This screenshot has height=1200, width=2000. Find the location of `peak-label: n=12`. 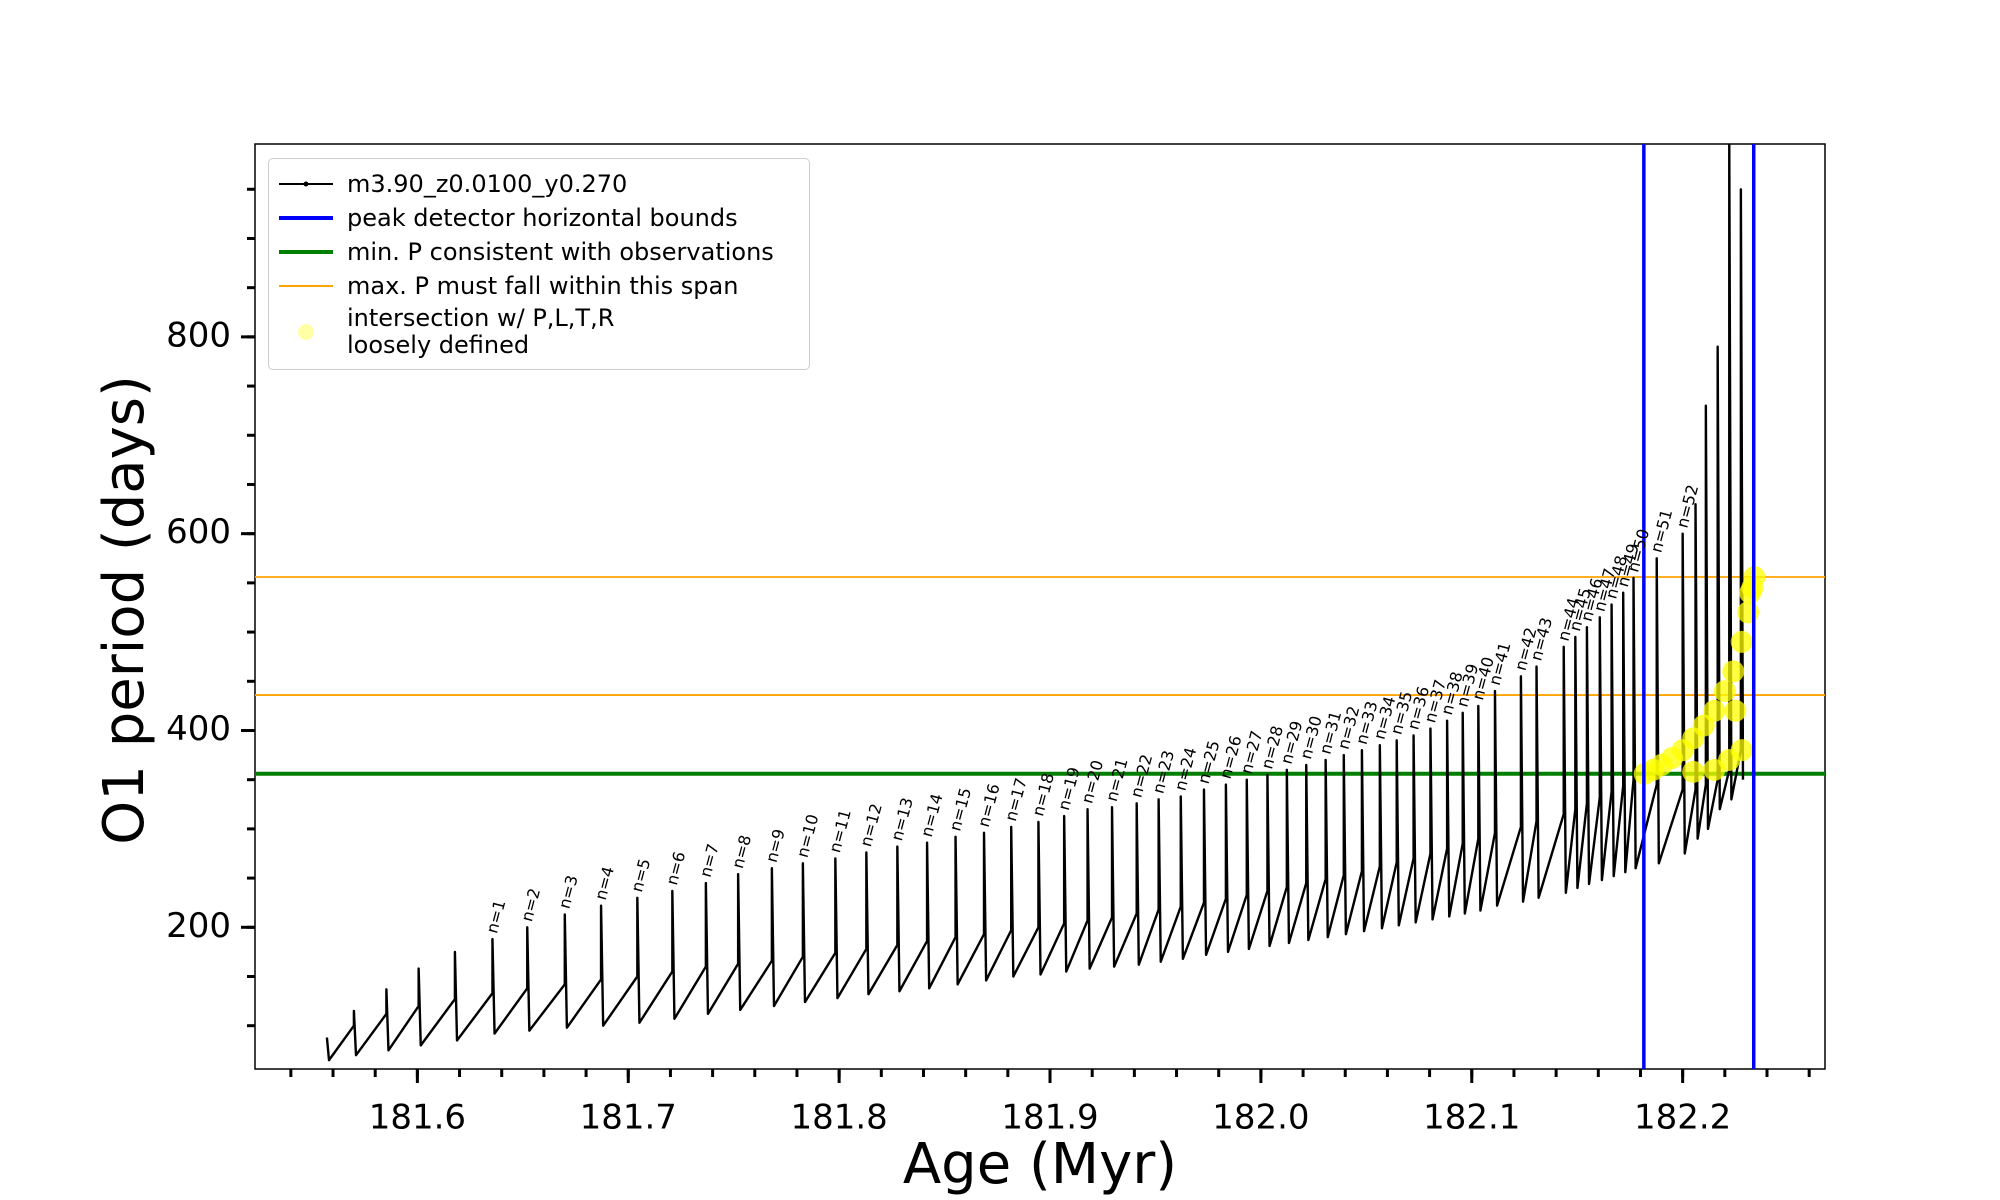

peak-label: n=12 is located at coordinates (871, 824).